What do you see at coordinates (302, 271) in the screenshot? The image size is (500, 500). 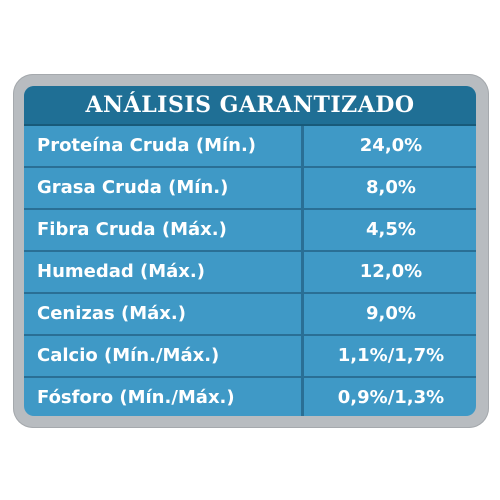 I see `column-divider` at bounding box center [302, 271].